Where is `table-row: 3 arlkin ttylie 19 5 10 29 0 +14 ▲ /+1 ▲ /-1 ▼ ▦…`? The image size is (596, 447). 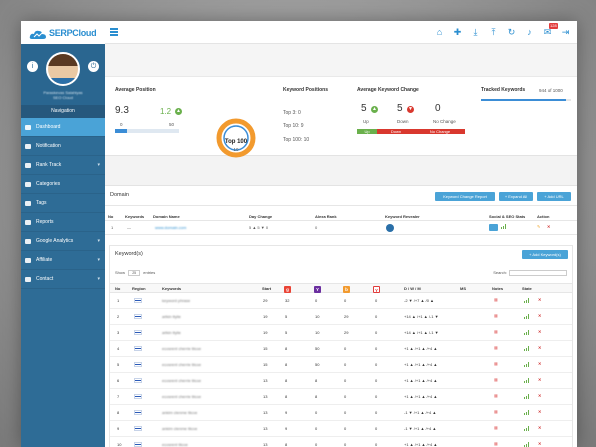 table-row: 3 arlkin ttylie 19 5 10 29 0 +14 ▲ /+1 ▲ /-1 ▼ ▦… is located at coordinates (341, 333).